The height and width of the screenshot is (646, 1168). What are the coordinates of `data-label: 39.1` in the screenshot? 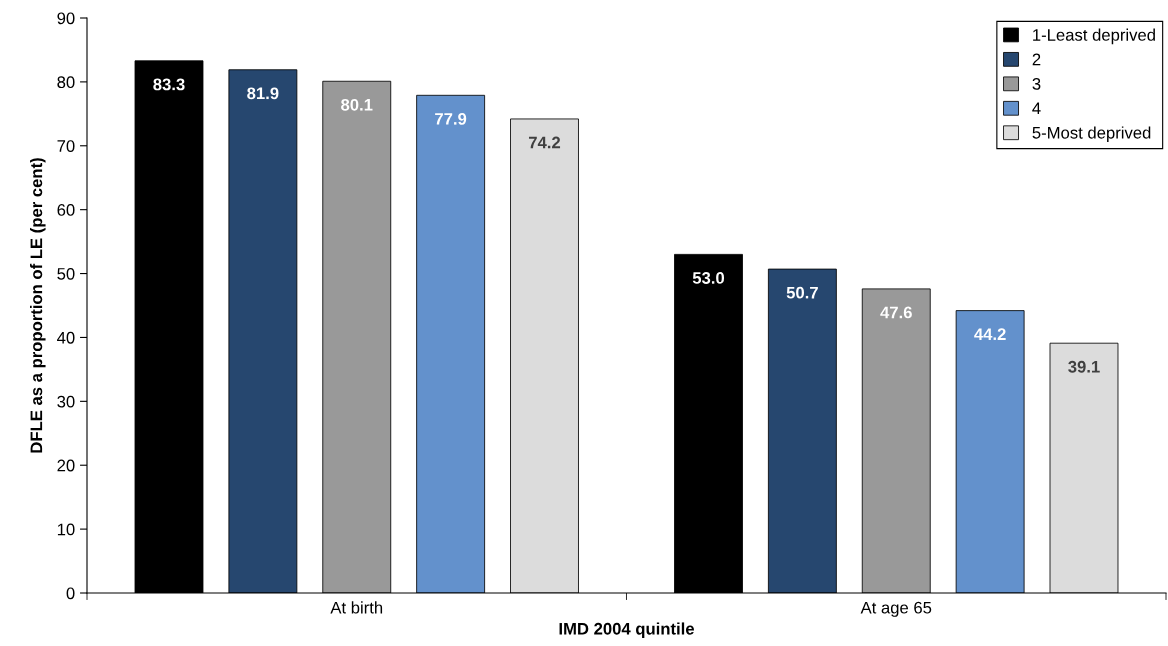 It's located at (1084, 366).